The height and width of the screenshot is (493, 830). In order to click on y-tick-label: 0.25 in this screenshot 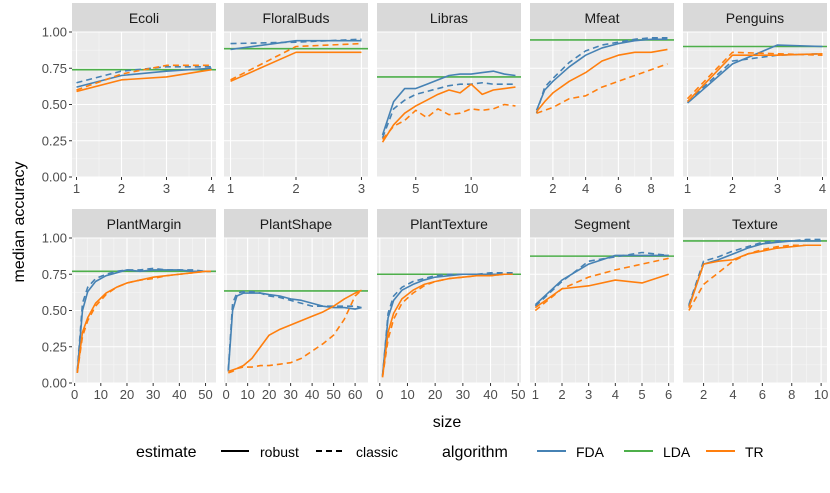, I will do `click(54, 140)`.